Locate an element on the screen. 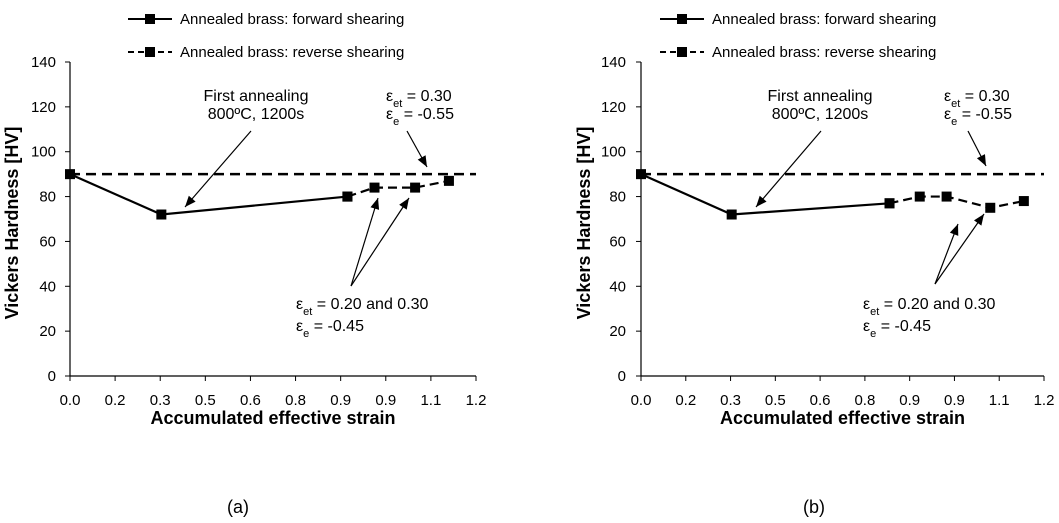 This screenshot has height=523, width=1059. panel-label: (a) is located at coordinates (238, 507).